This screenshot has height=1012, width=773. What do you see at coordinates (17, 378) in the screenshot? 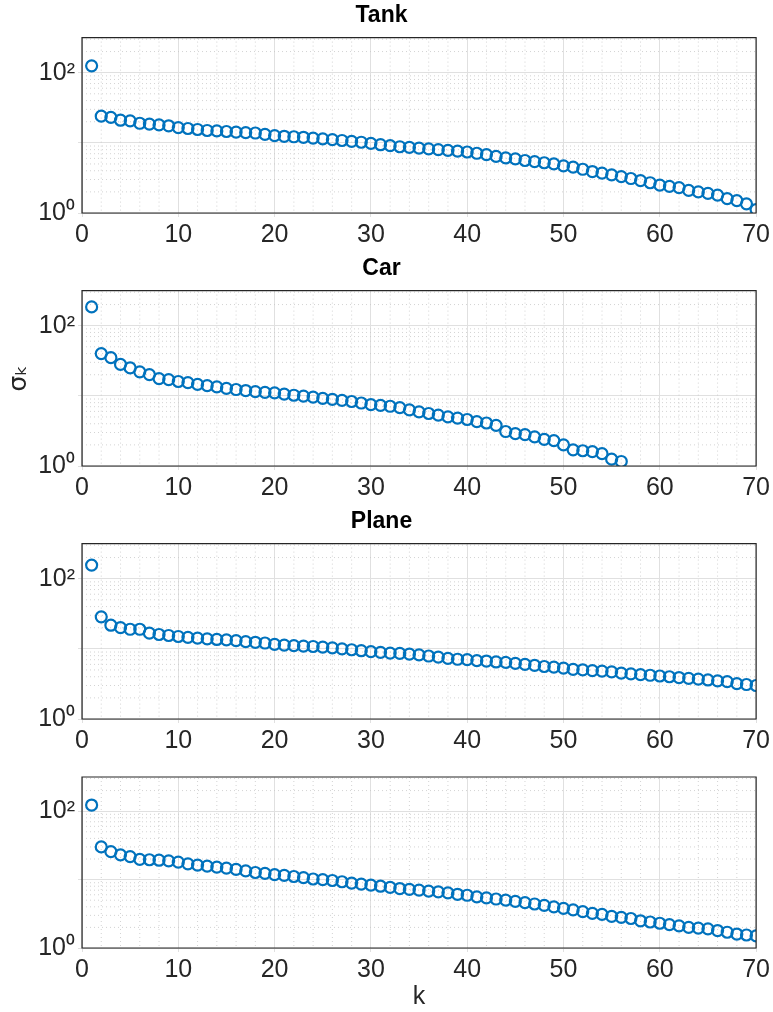
I see `y-axis-title: σₖ` at bounding box center [17, 378].